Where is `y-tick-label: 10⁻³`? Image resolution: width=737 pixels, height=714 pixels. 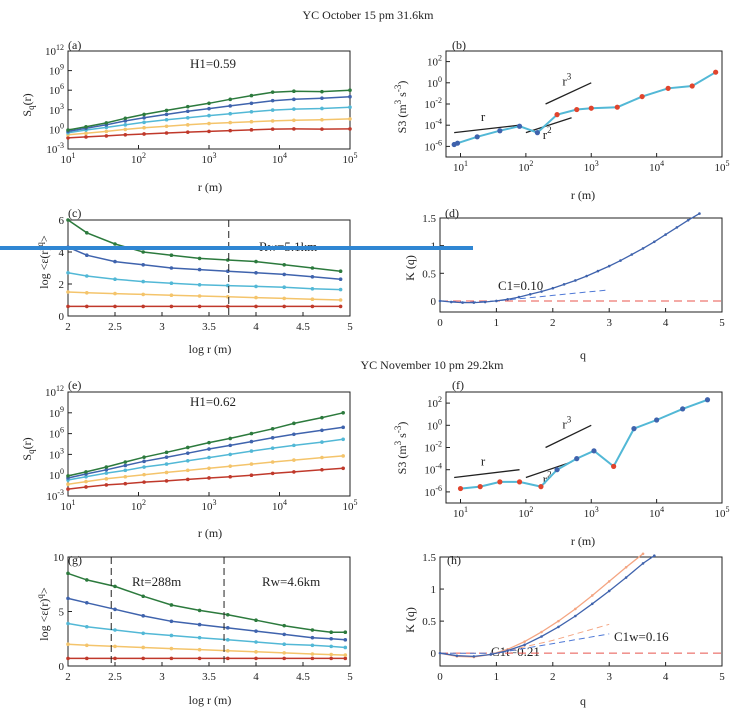
y-tick-label: 10⁻³ is located at coordinates (55, 148).